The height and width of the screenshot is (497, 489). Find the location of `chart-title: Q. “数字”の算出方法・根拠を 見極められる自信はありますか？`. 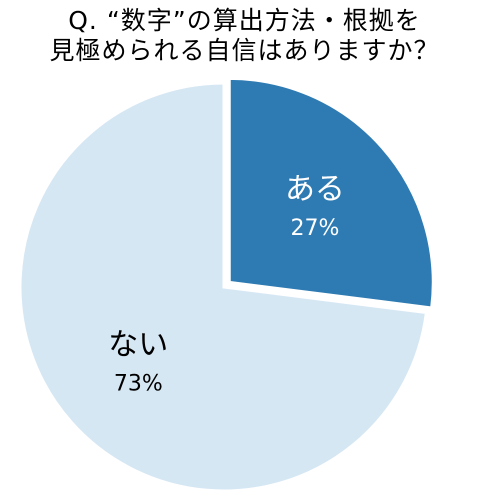

chart-title: Q. “数字”の算出方法・根拠を 見極められる自信はありますか？ is located at coordinates (244, 36).